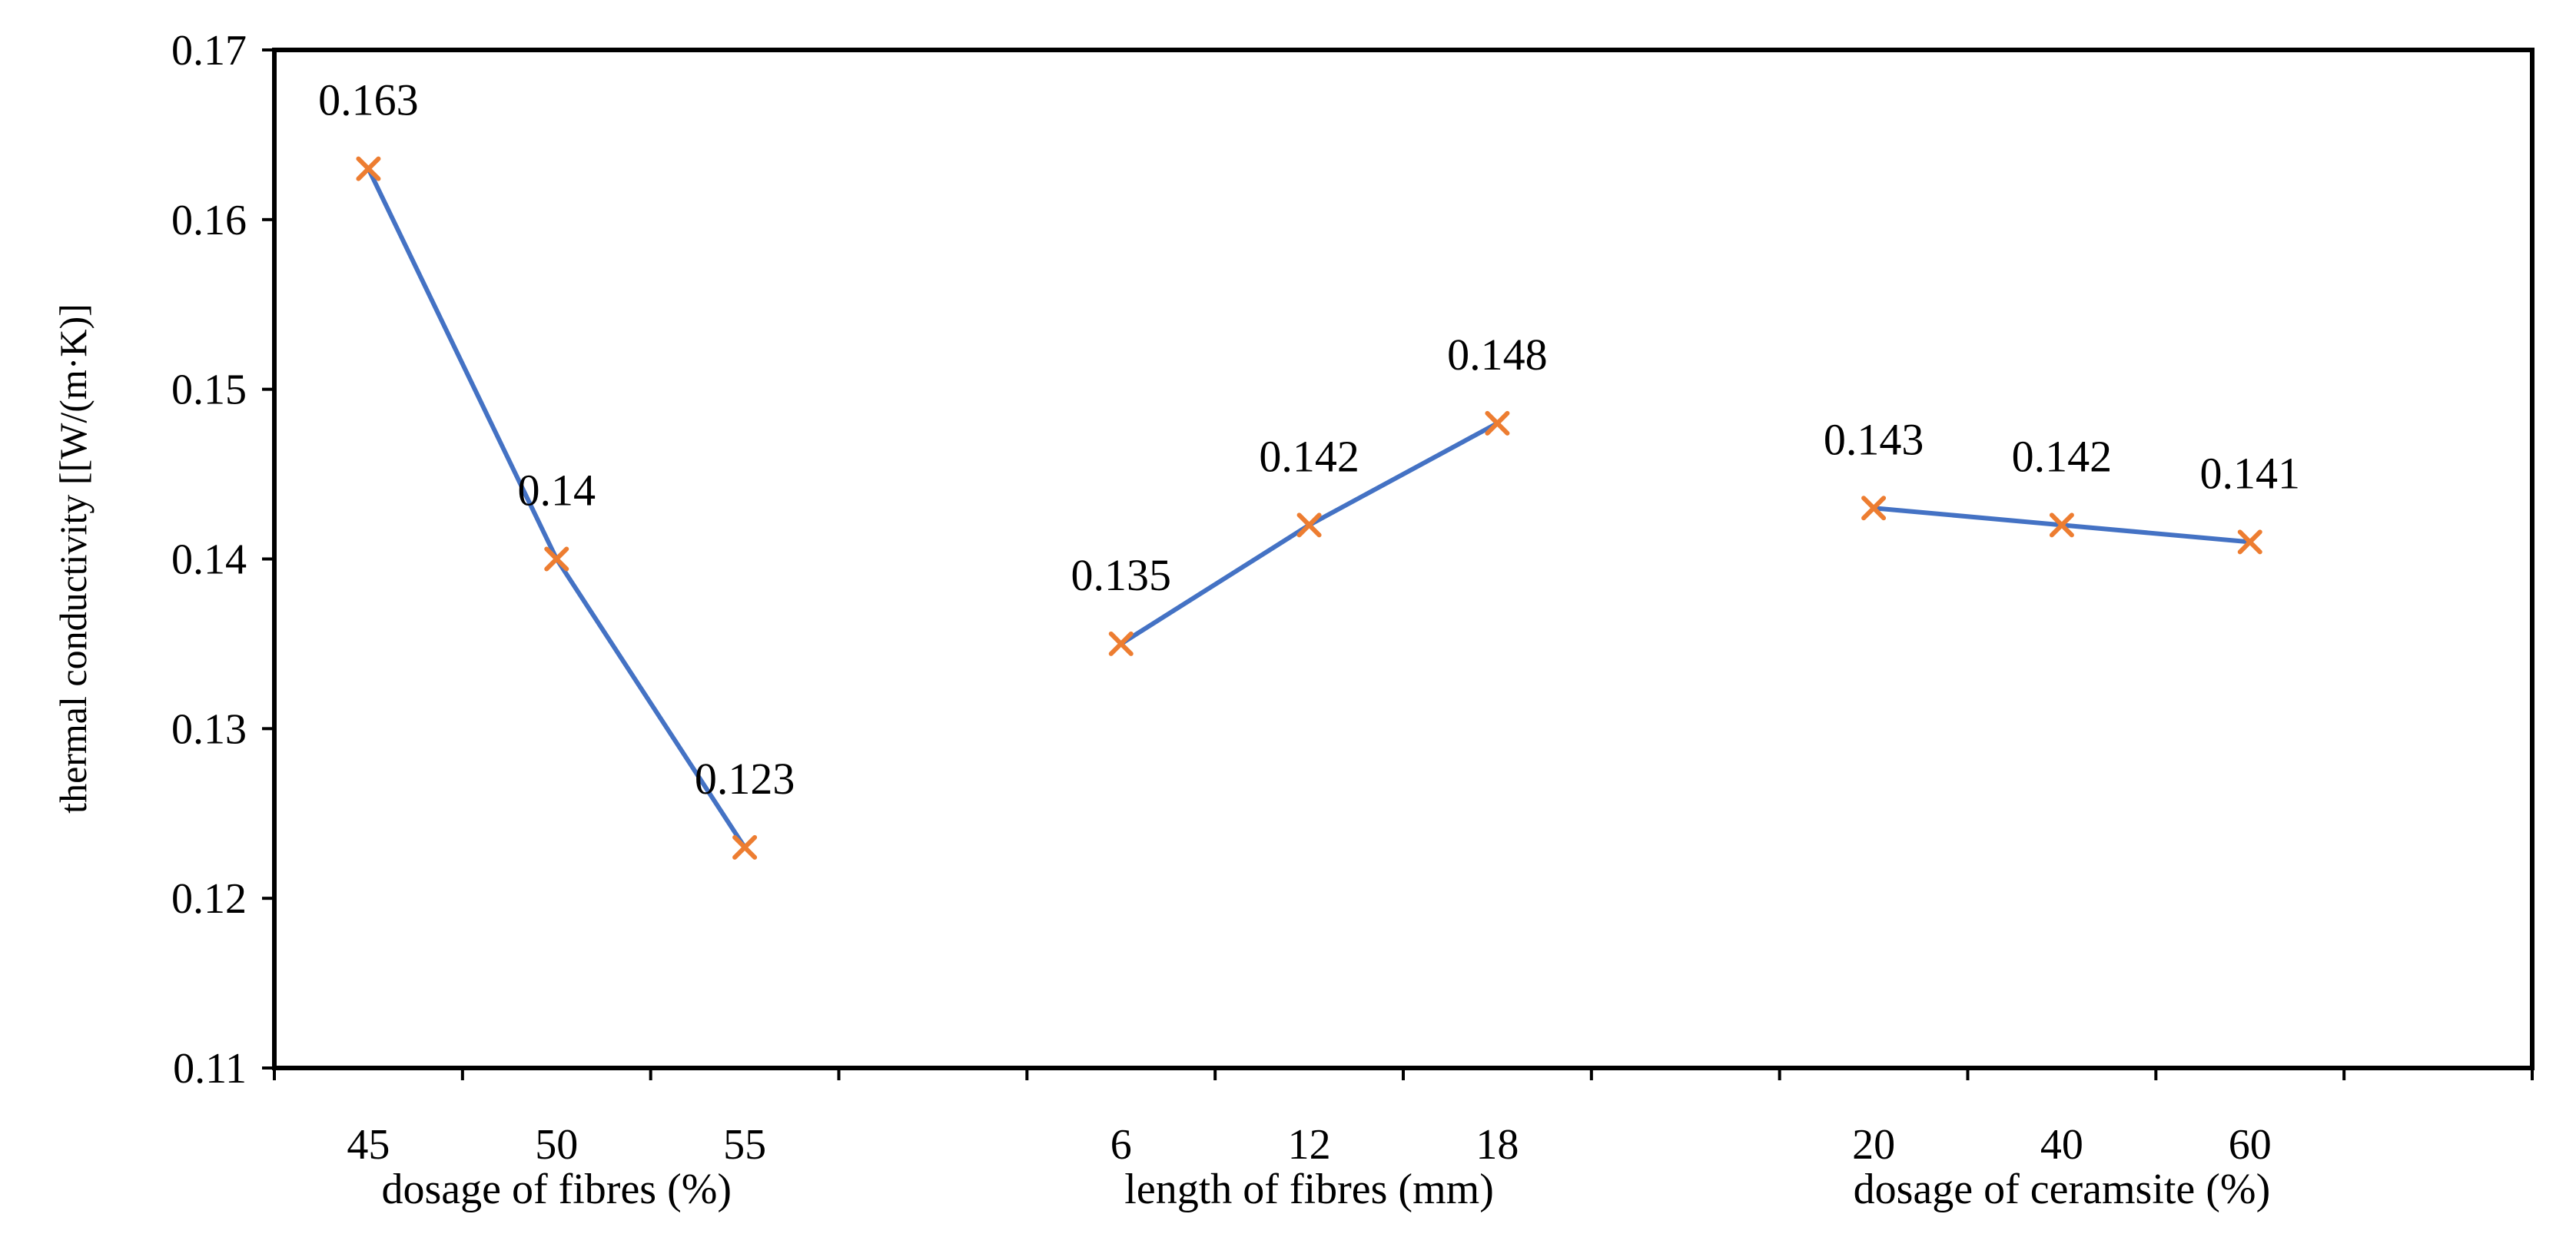  What do you see at coordinates (368, 1145) in the screenshot?
I see `x-category-label: 45` at bounding box center [368, 1145].